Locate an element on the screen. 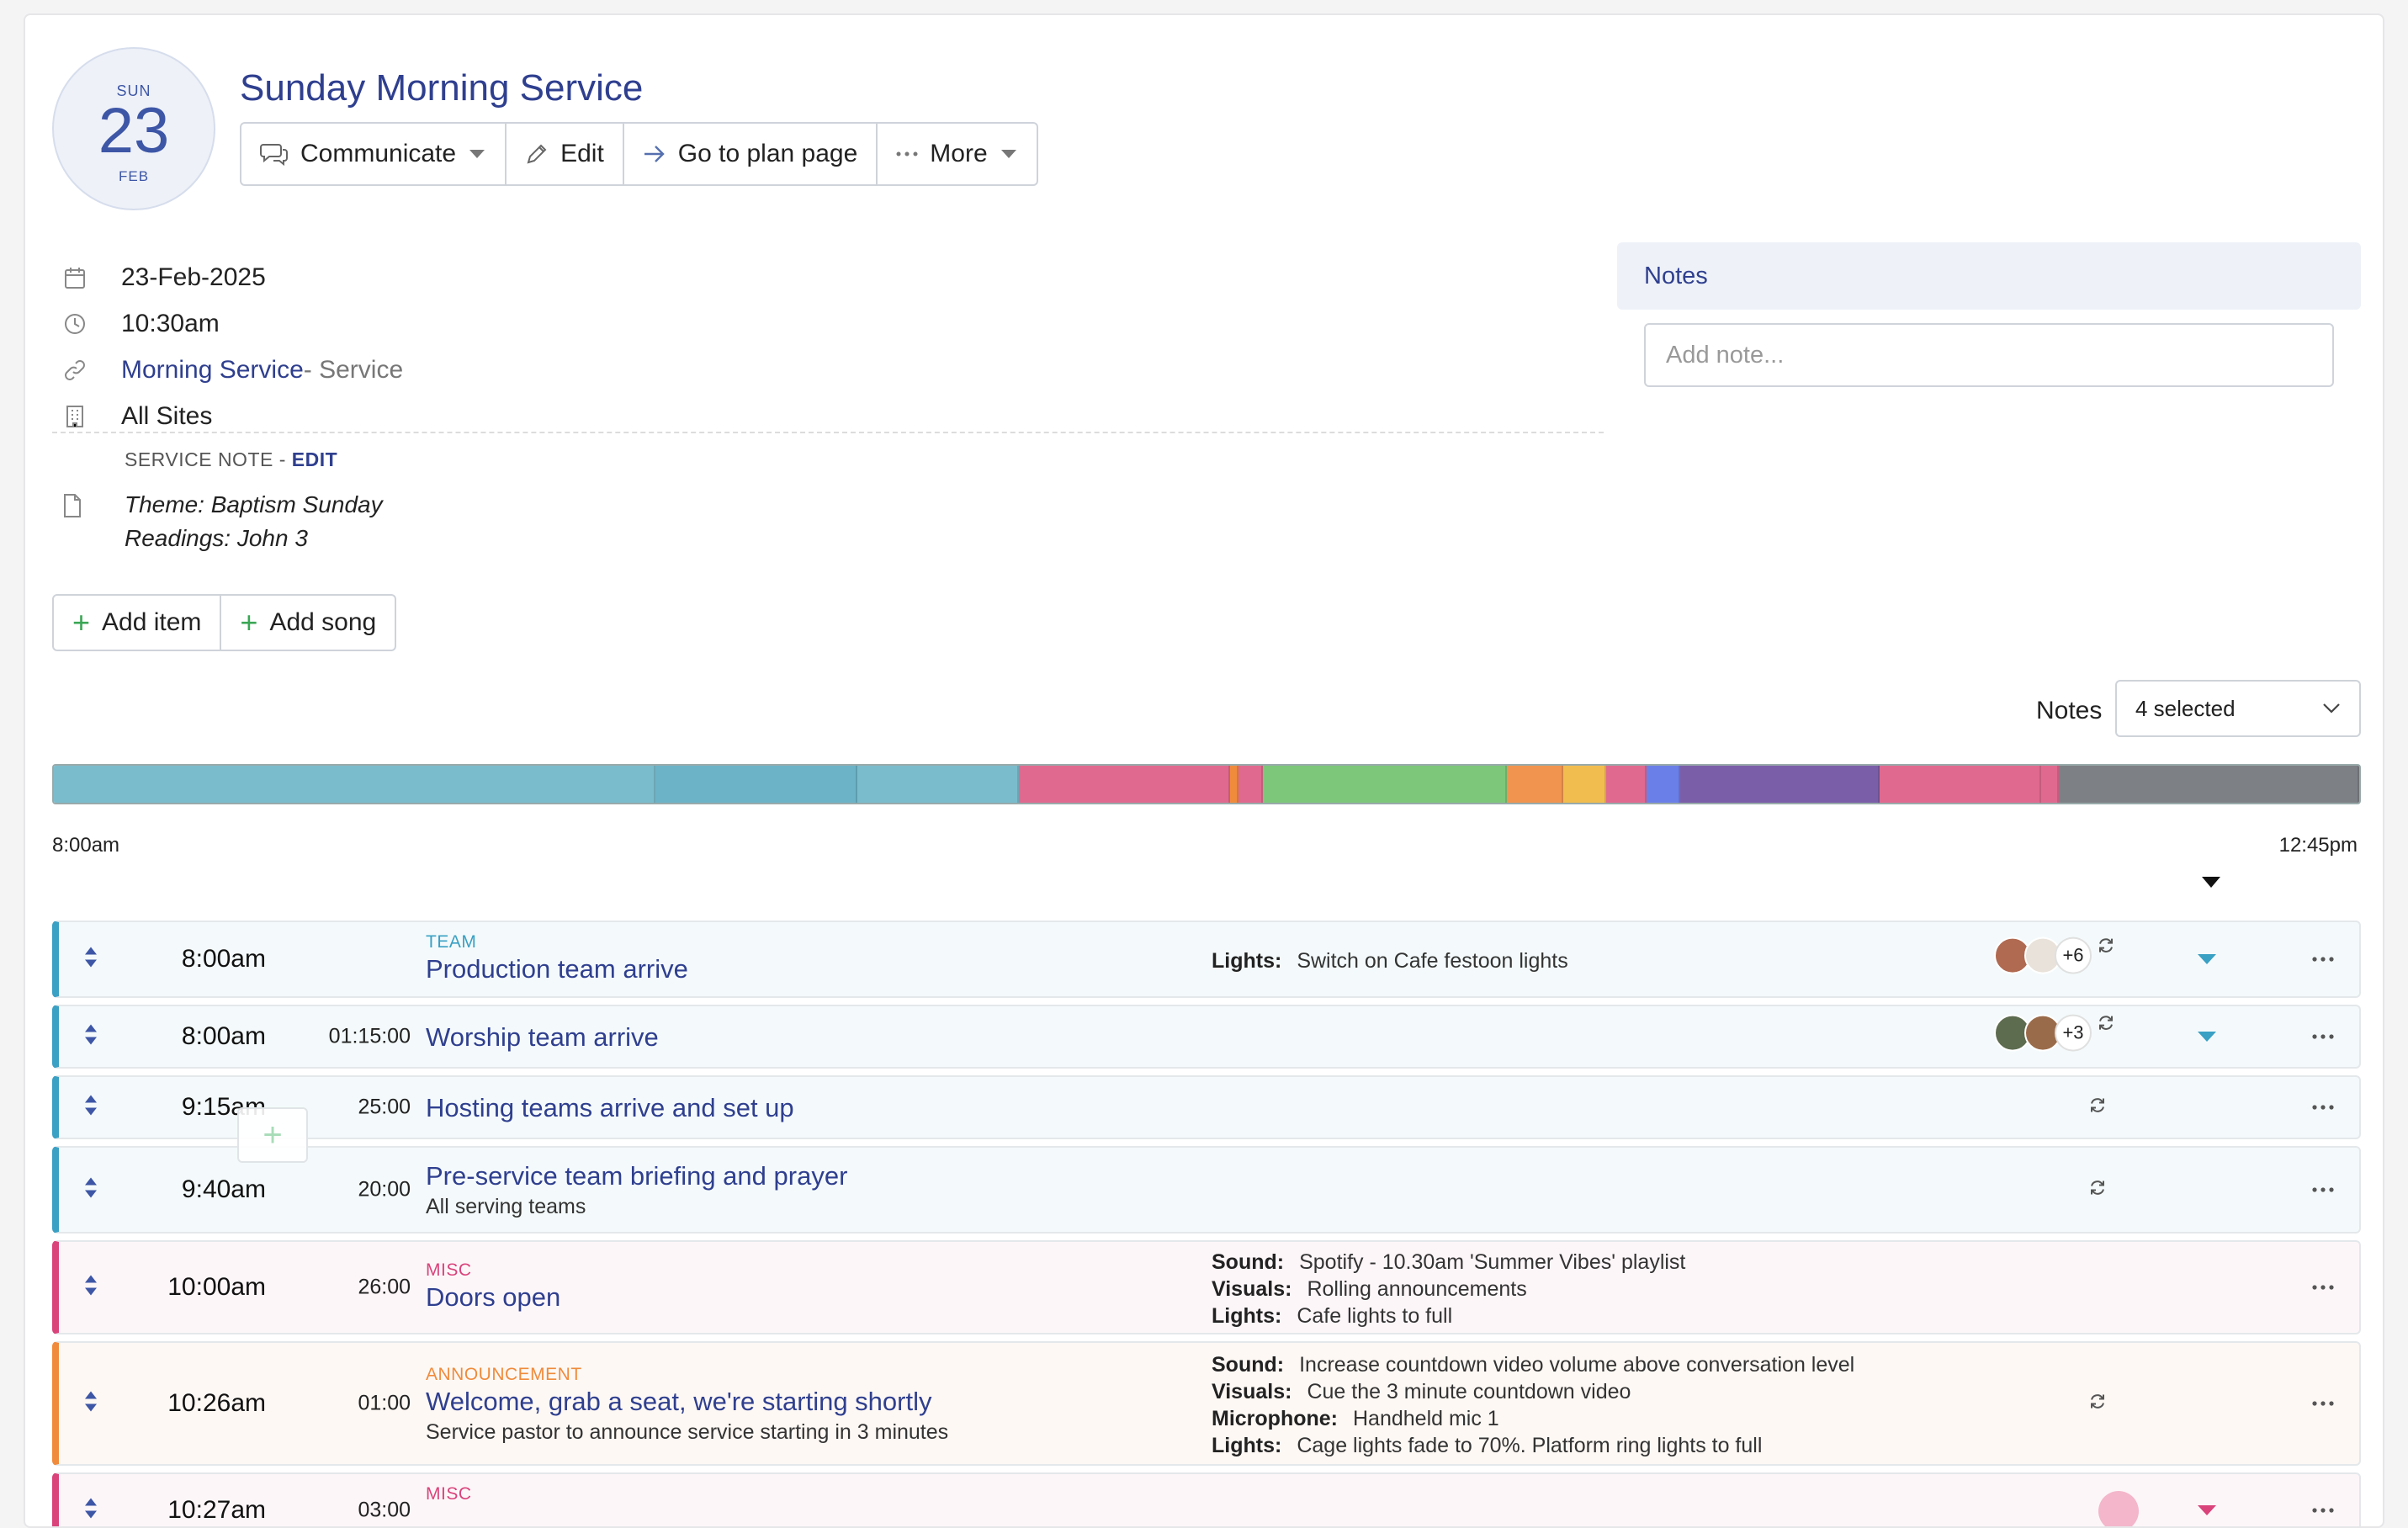 The width and height of the screenshot is (2408, 1528). go-to-plan-button: Go to plan page is located at coordinates (751, 154).